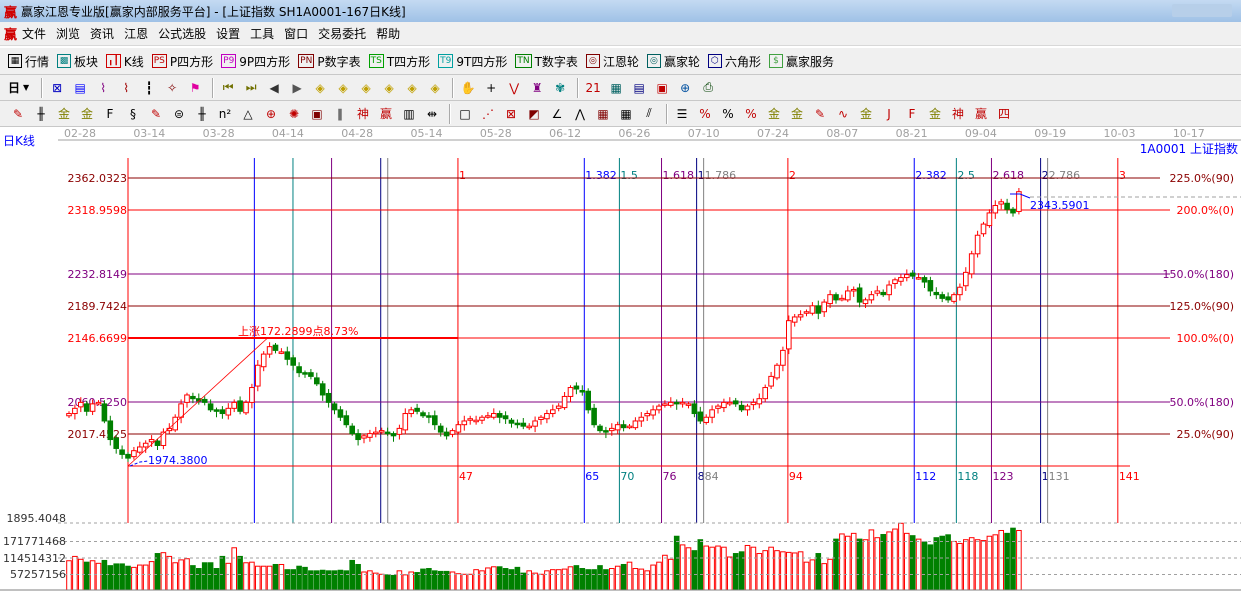 The height and width of the screenshot is (591, 1241). What do you see at coordinates (472, 61) in the screenshot?
I see `toolbar-button: T9 9T四方形` at bounding box center [472, 61].